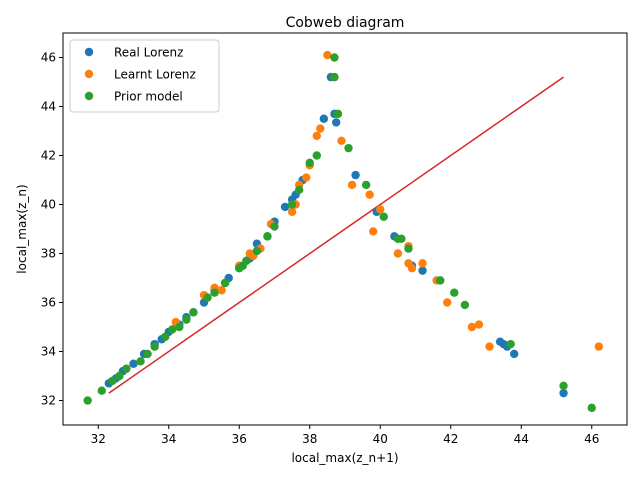 This screenshot has height=480, width=640. What do you see at coordinates (98, 439) in the screenshot?
I see `x-tick-label: 32` at bounding box center [98, 439].